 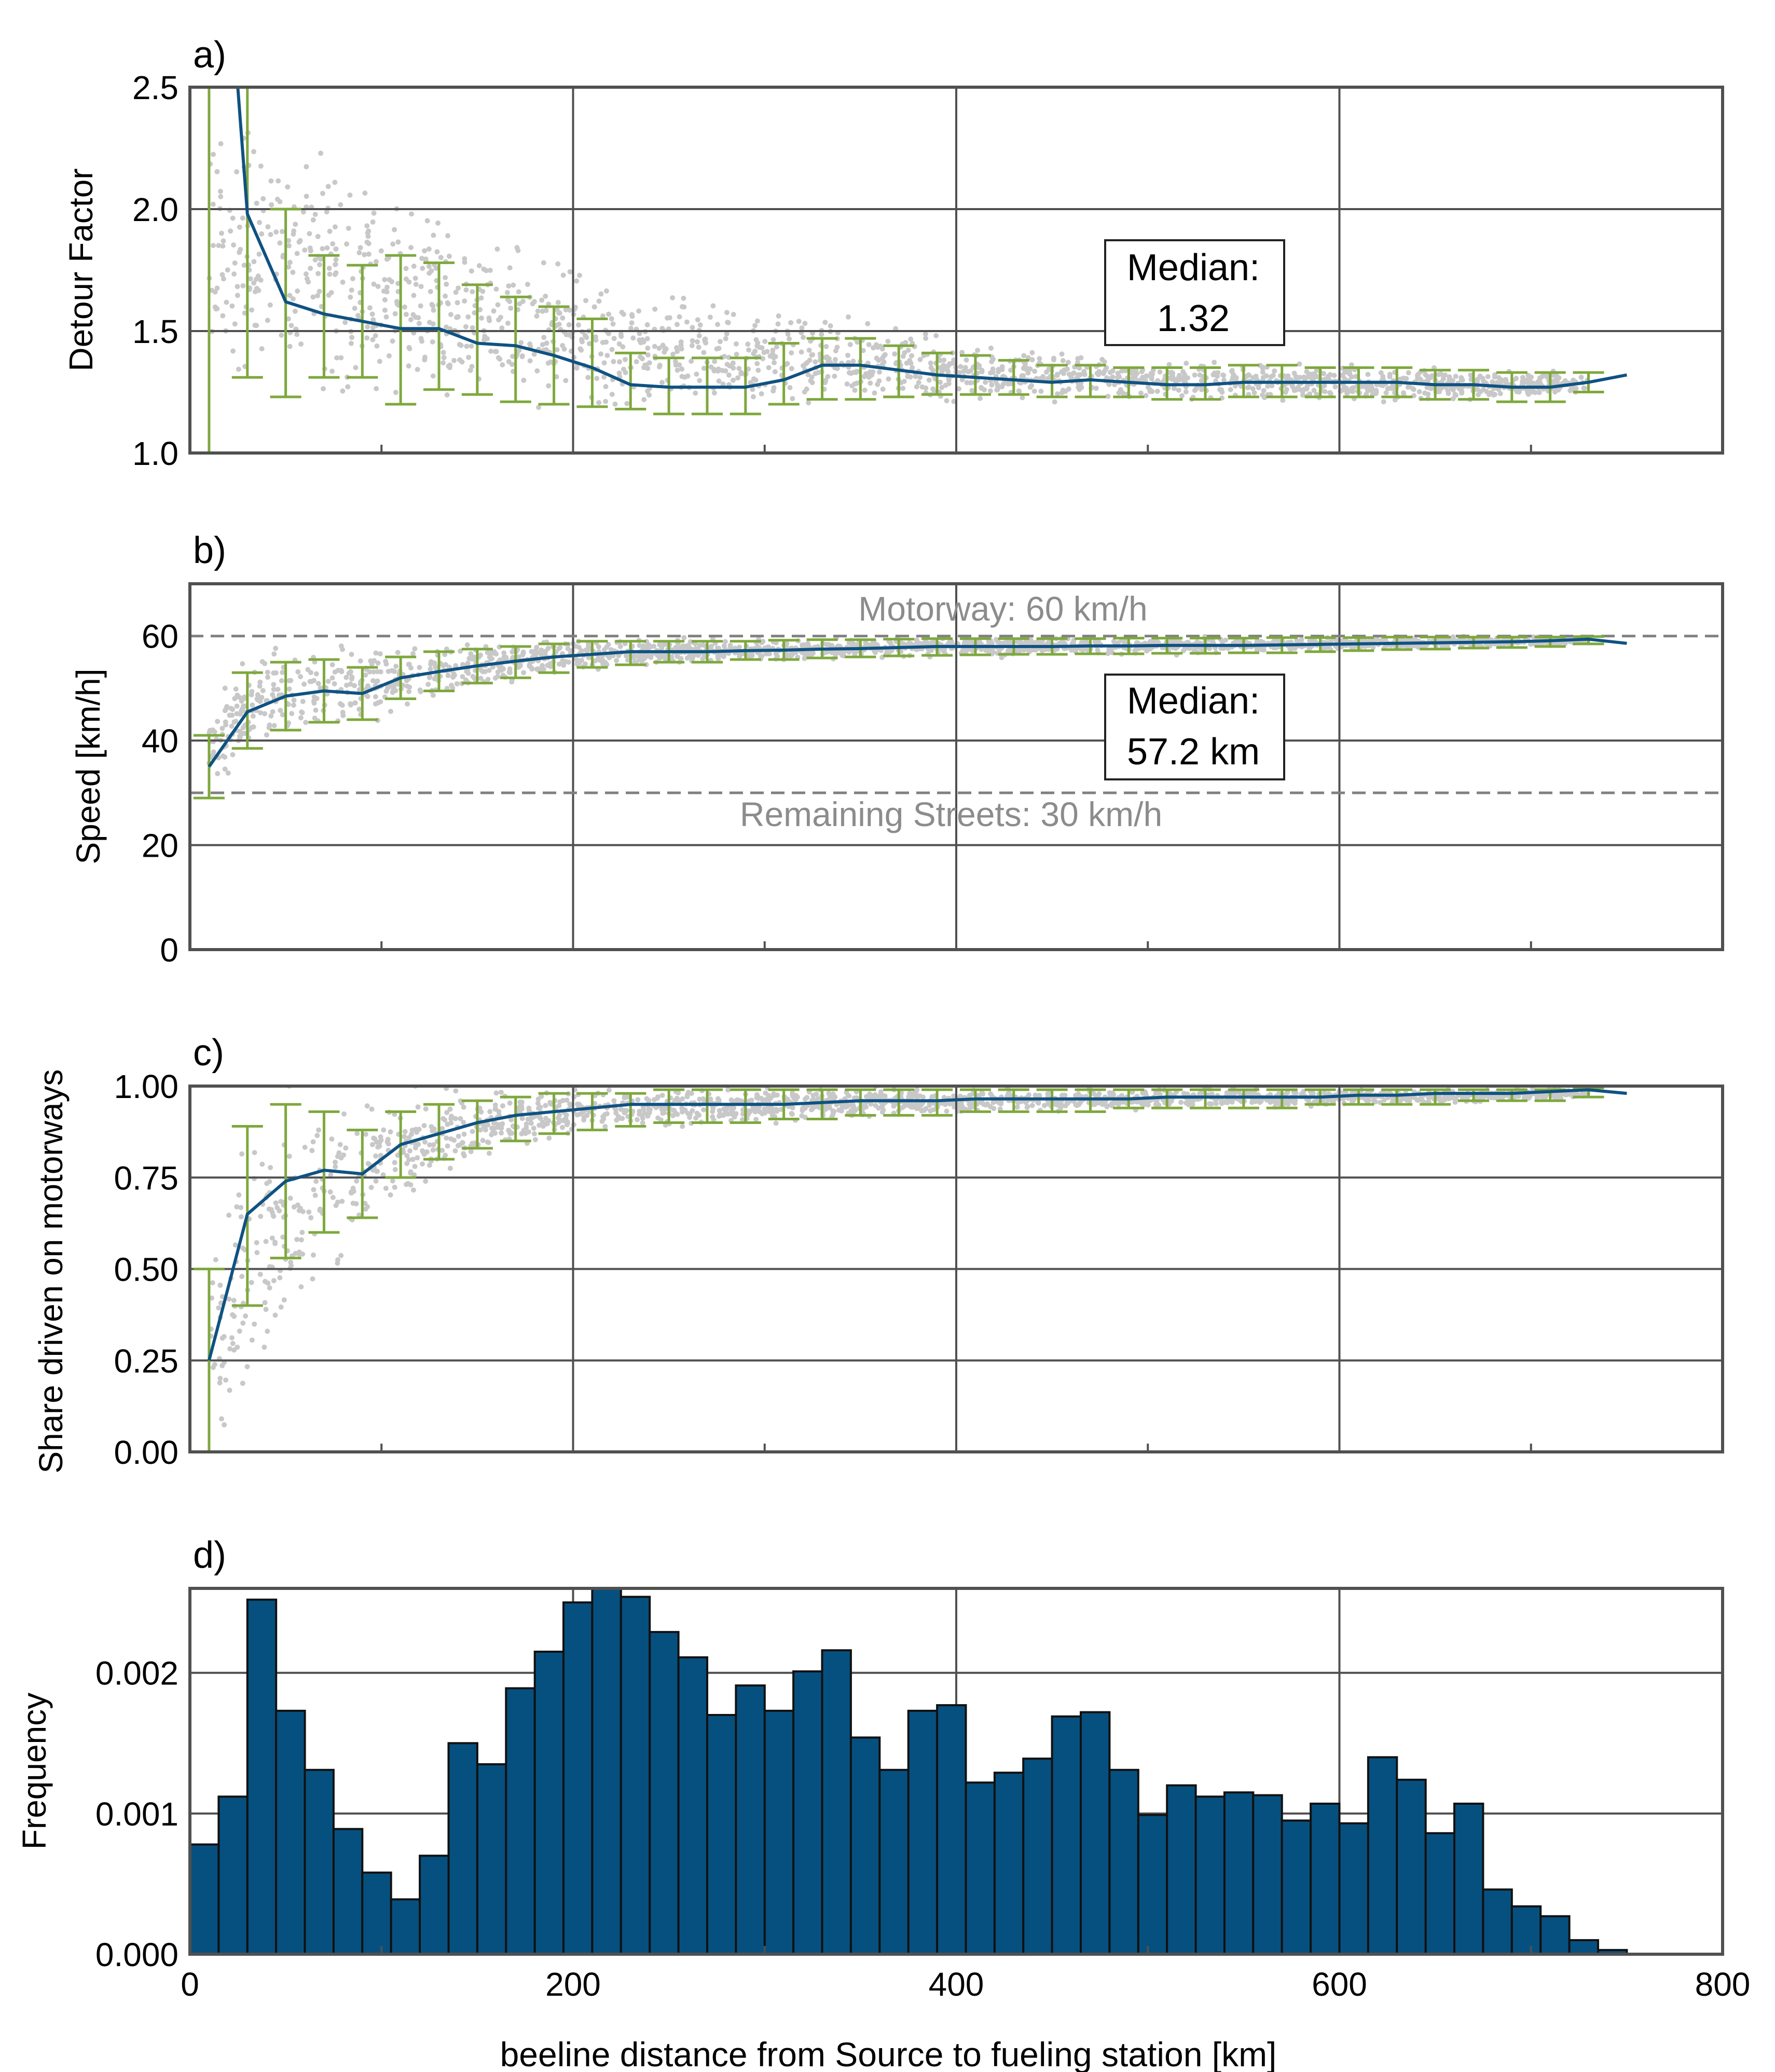 What do you see at coordinates (81, 269) in the screenshot?
I see `panel-a-y-axis-label: Detour Factor` at bounding box center [81, 269].